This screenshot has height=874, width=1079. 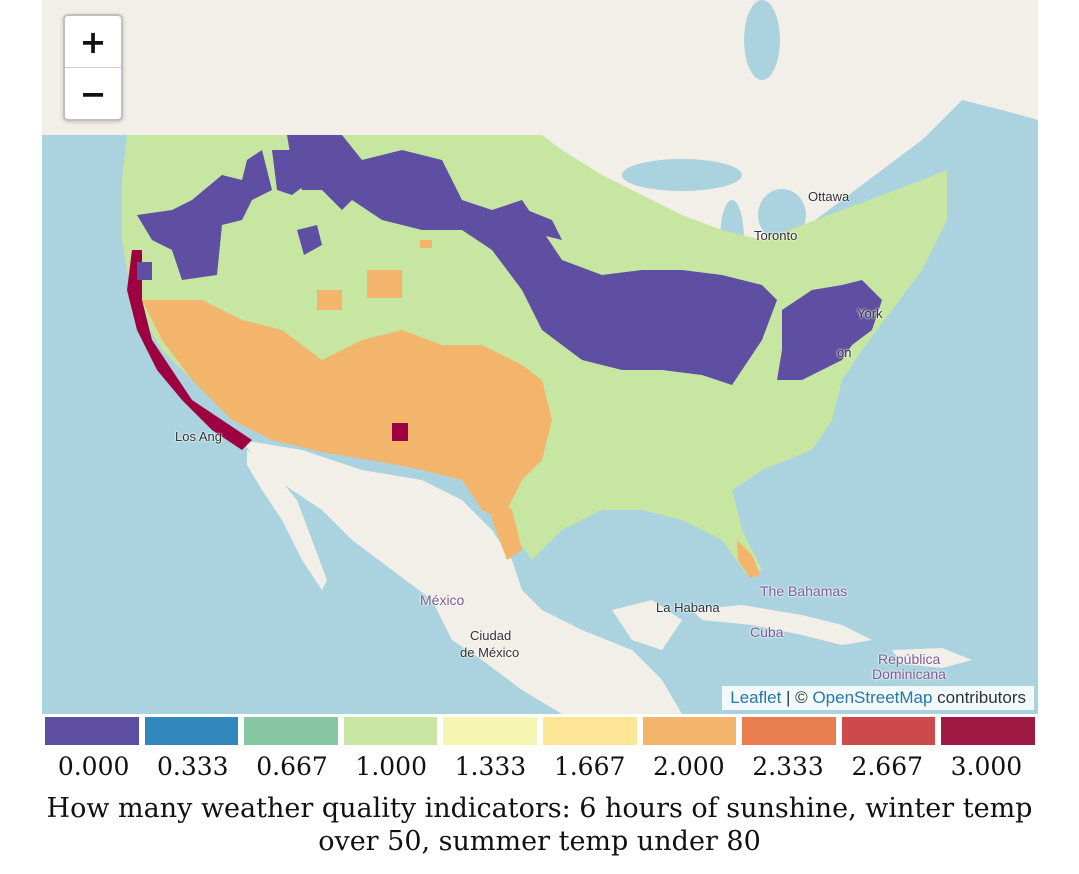 I want to click on place-label-bahamas: The Bahamas, so click(x=804, y=591).